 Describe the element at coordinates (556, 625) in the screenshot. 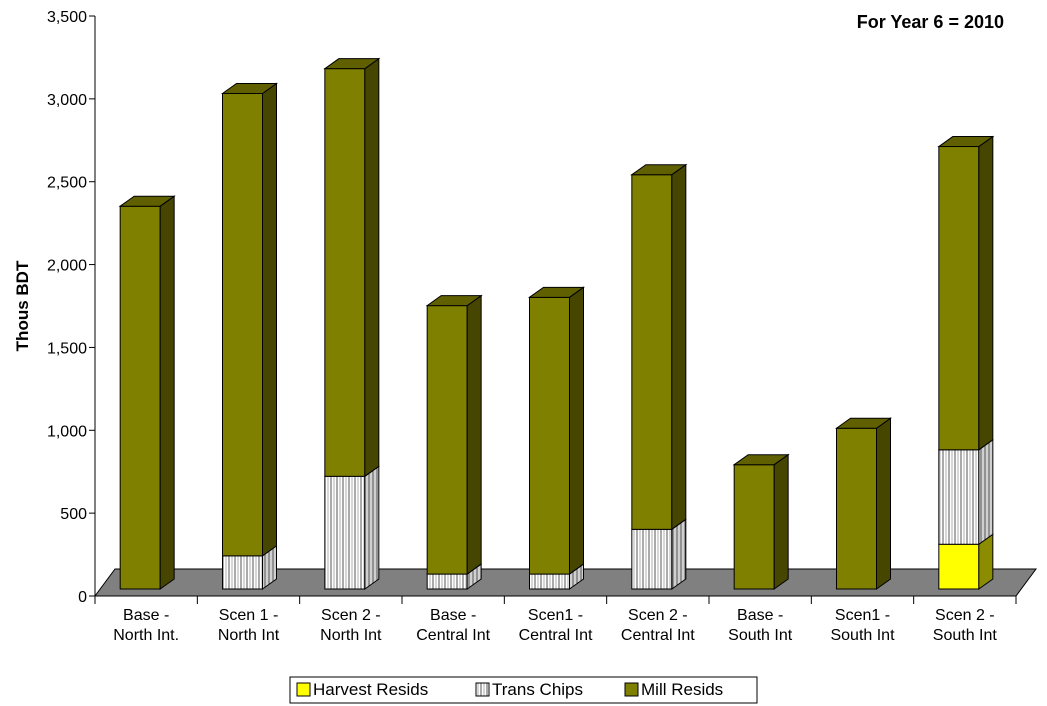

I see `x-tick-label: Scen1 -Central Int` at that location.